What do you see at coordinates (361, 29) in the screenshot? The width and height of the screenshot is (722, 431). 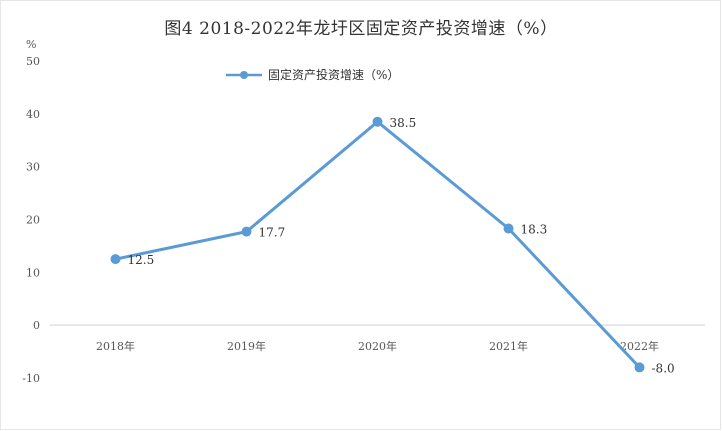 I see `chart-title: 图4 2018-2022年龙圩区固定资产投资增速（%）` at bounding box center [361, 29].